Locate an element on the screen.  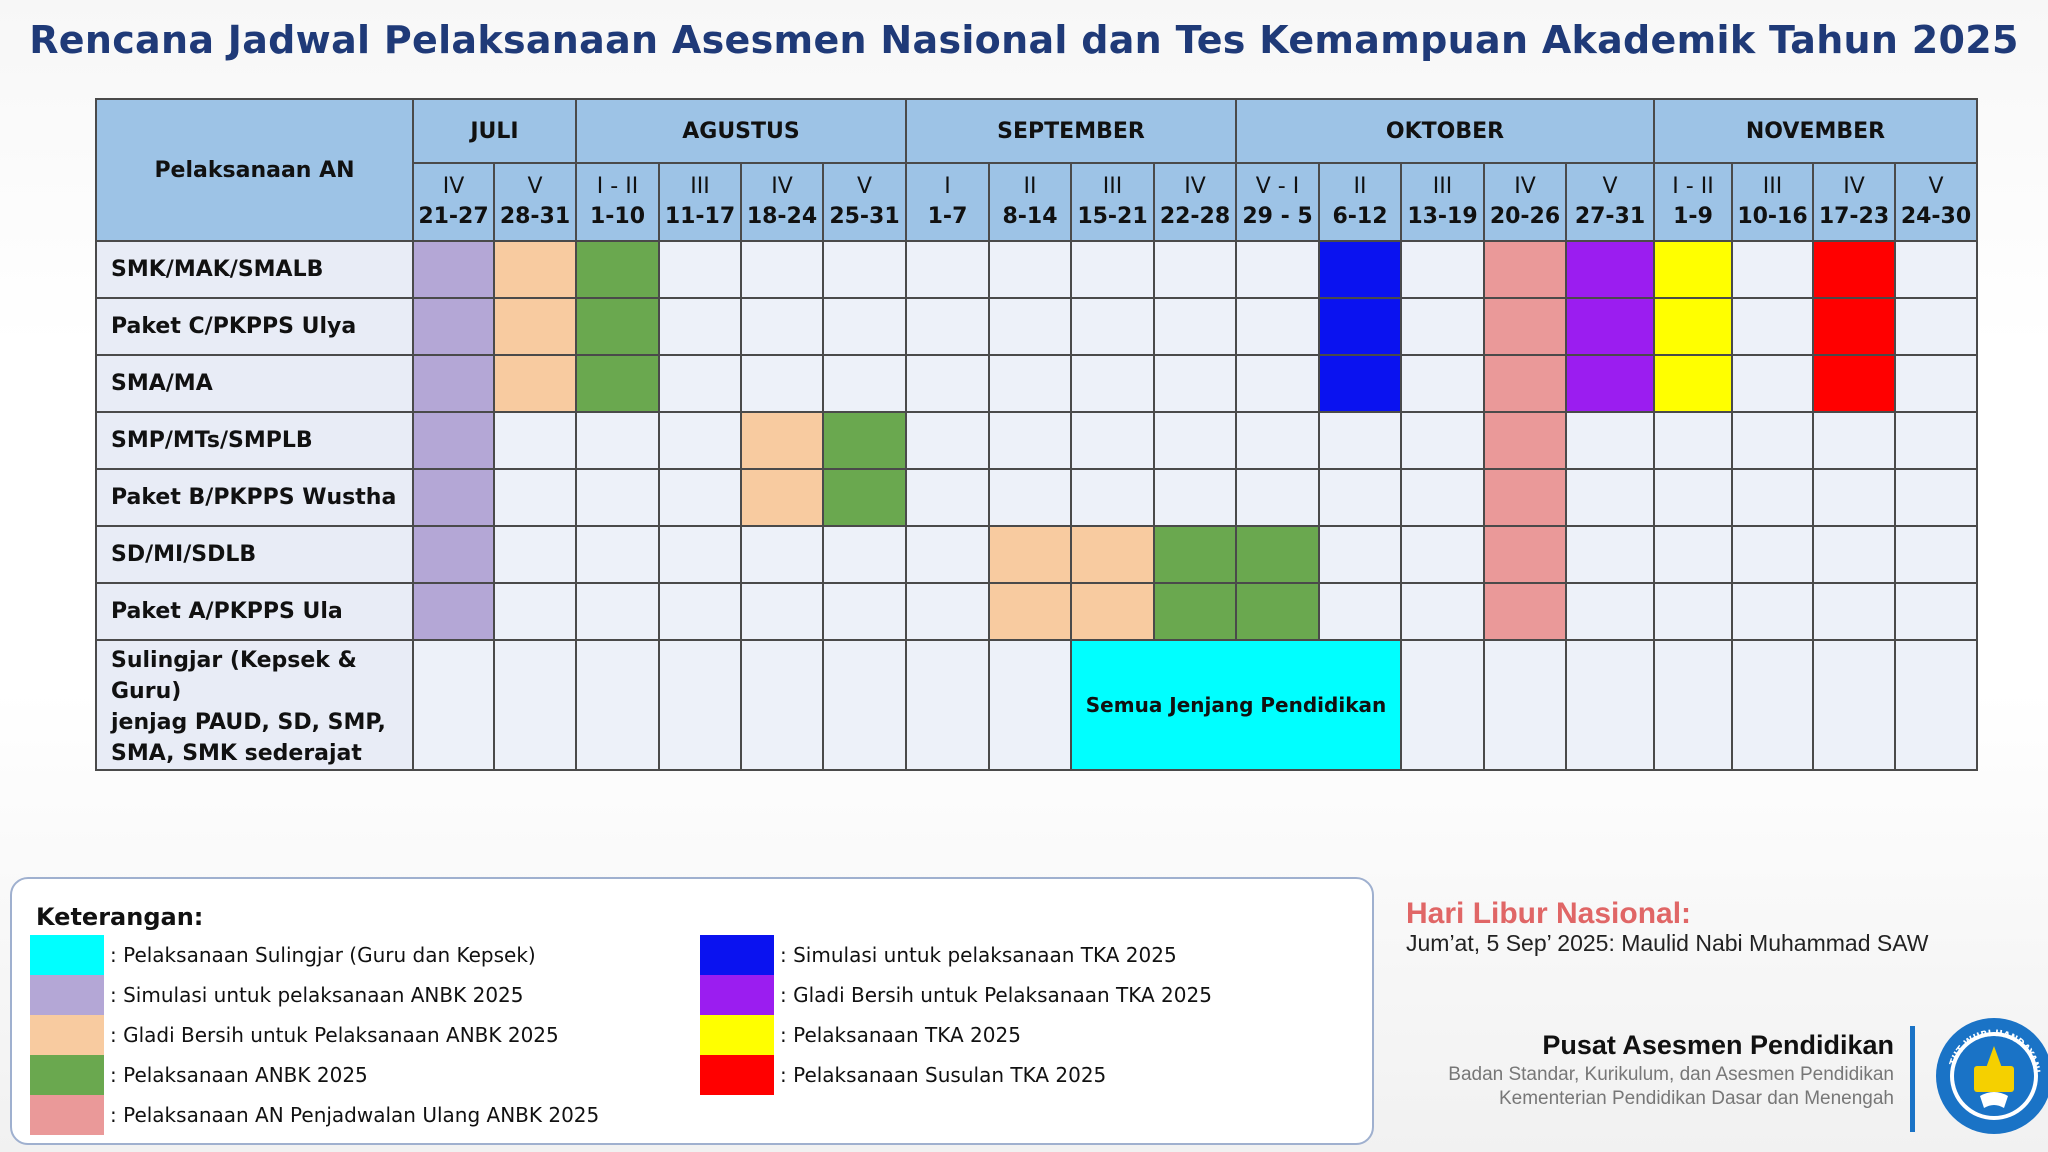
row-label: SMP/MTs/SMPLB is located at coordinates (254, 440).